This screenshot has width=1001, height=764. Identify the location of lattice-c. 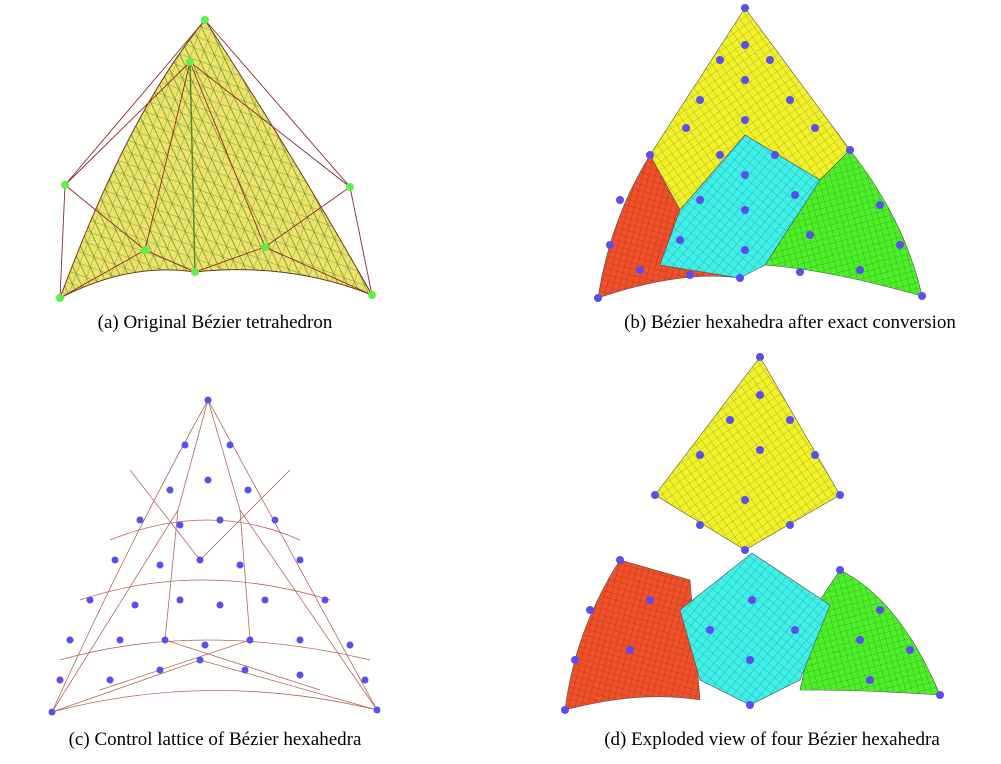
(214, 556).